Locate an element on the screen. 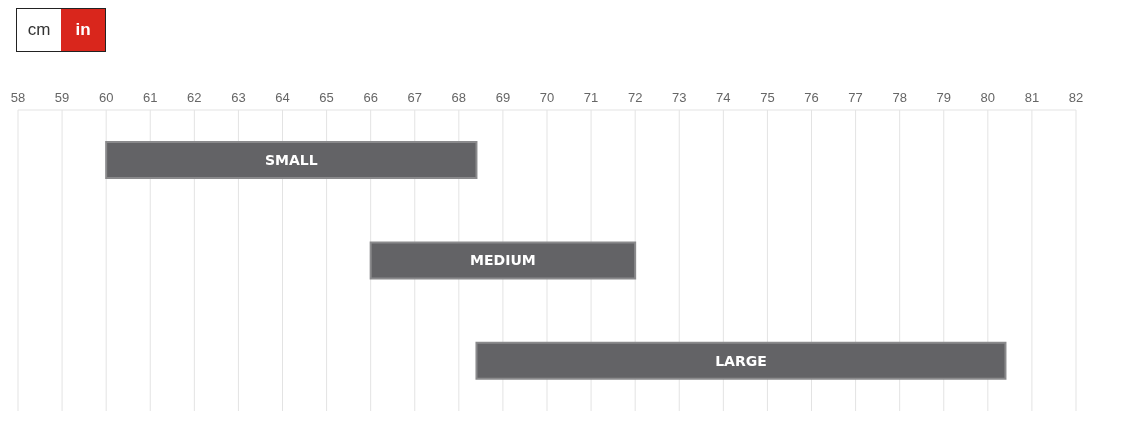 The width and height of the screenshot is (1121, 437). x-tick-label: 61 is located at coordinates (150, 97).